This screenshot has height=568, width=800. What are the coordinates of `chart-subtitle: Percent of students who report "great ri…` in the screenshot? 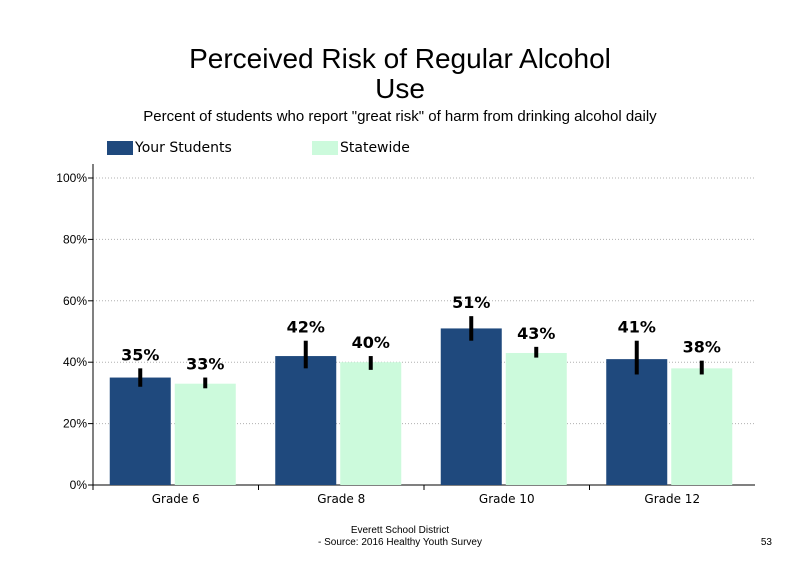 It's located at (400, 116).